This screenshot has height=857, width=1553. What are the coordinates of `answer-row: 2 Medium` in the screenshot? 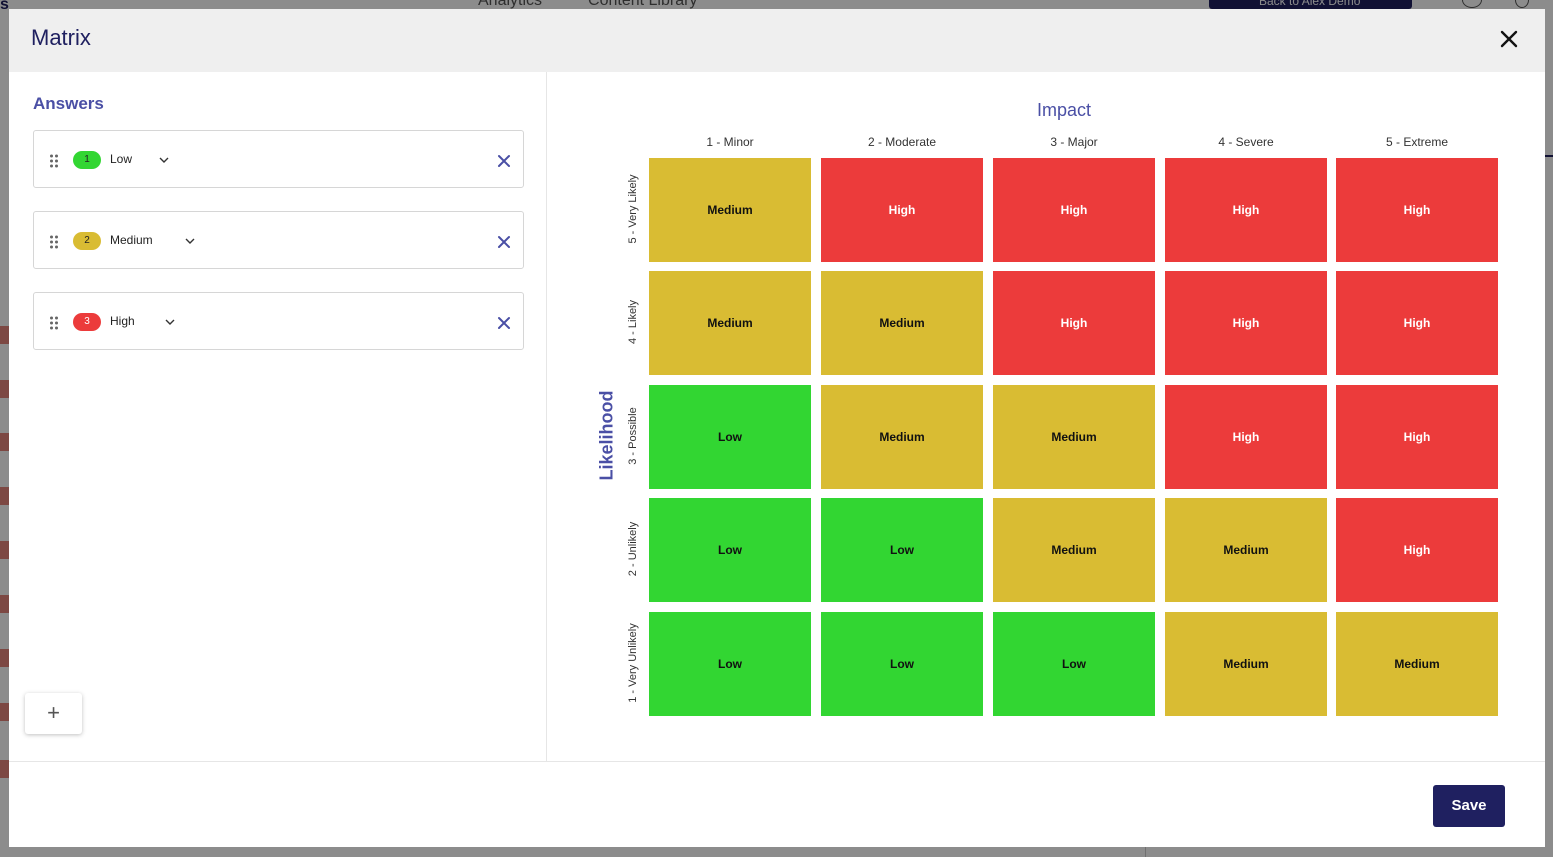 It's located at (278, 240).